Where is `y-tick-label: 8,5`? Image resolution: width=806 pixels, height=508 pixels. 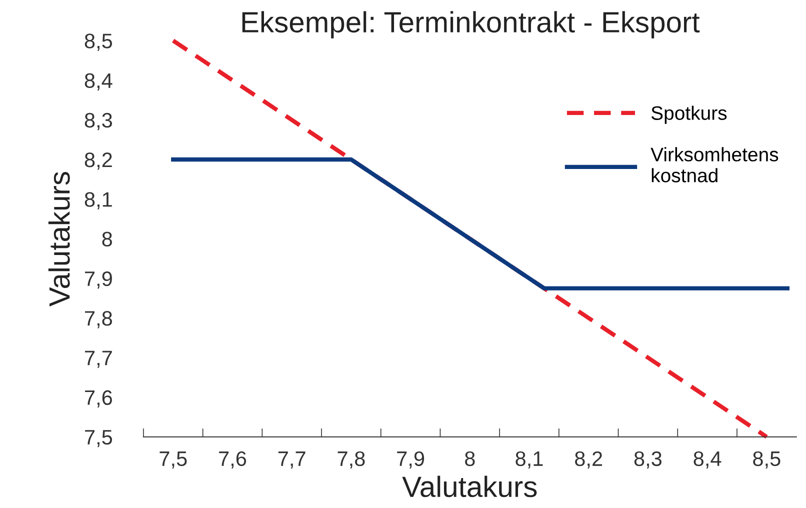
y-tick-label: 8,5 is located at coordinates (98, 42).